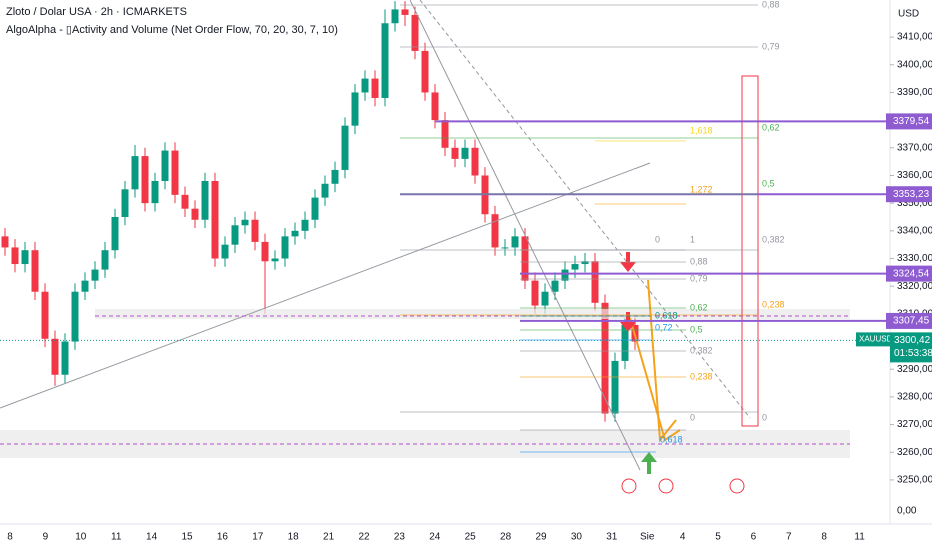 The width and height of the screenshot is (932, 550). What do you see at coordinates (914, 175) in the screenshot?
I see `y-tick-label: 3360,00` at bounding box center [914, 175].